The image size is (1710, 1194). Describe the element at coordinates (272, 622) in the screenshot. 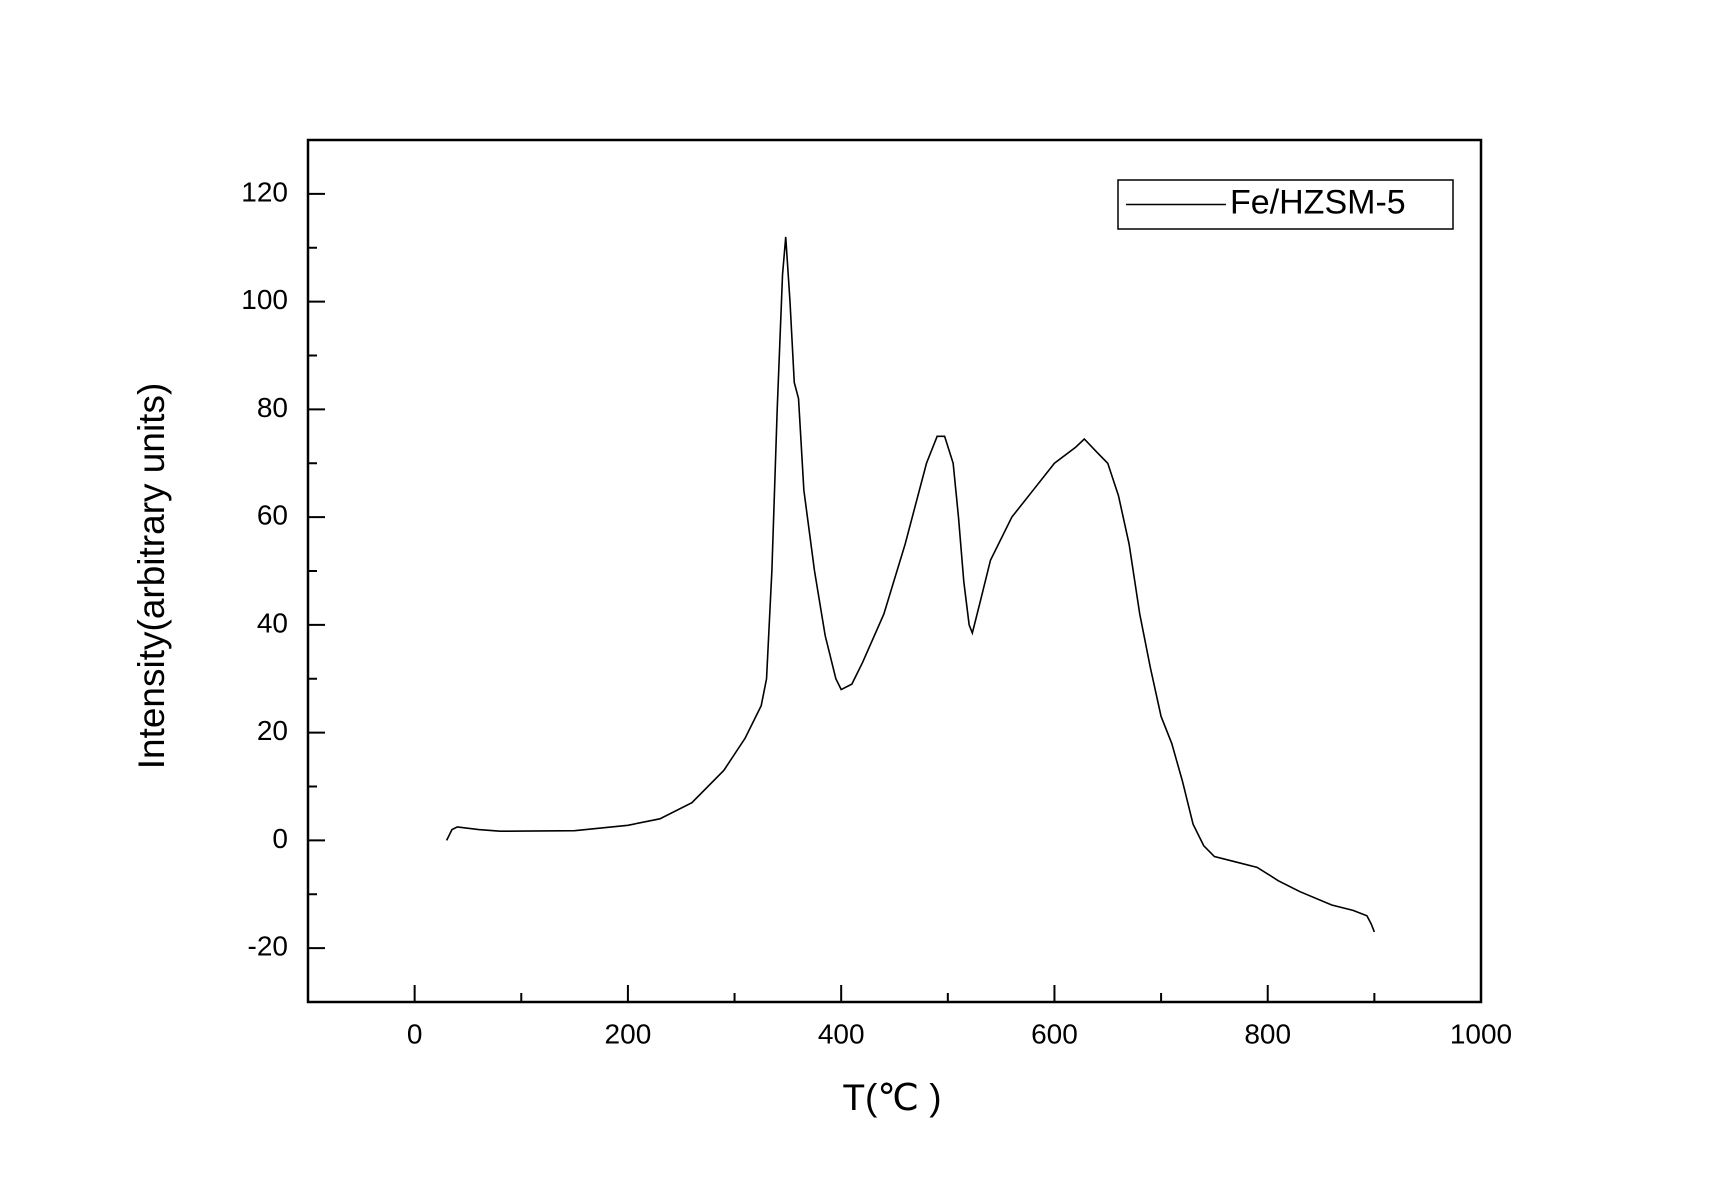

I see `y-tick-label: 40` at that location.